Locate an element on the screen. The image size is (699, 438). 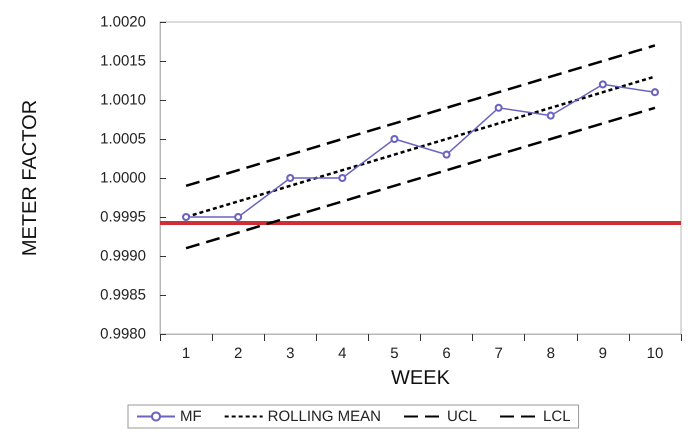
y-tick-label: 0.9985 is located at coordinates (123, 295).